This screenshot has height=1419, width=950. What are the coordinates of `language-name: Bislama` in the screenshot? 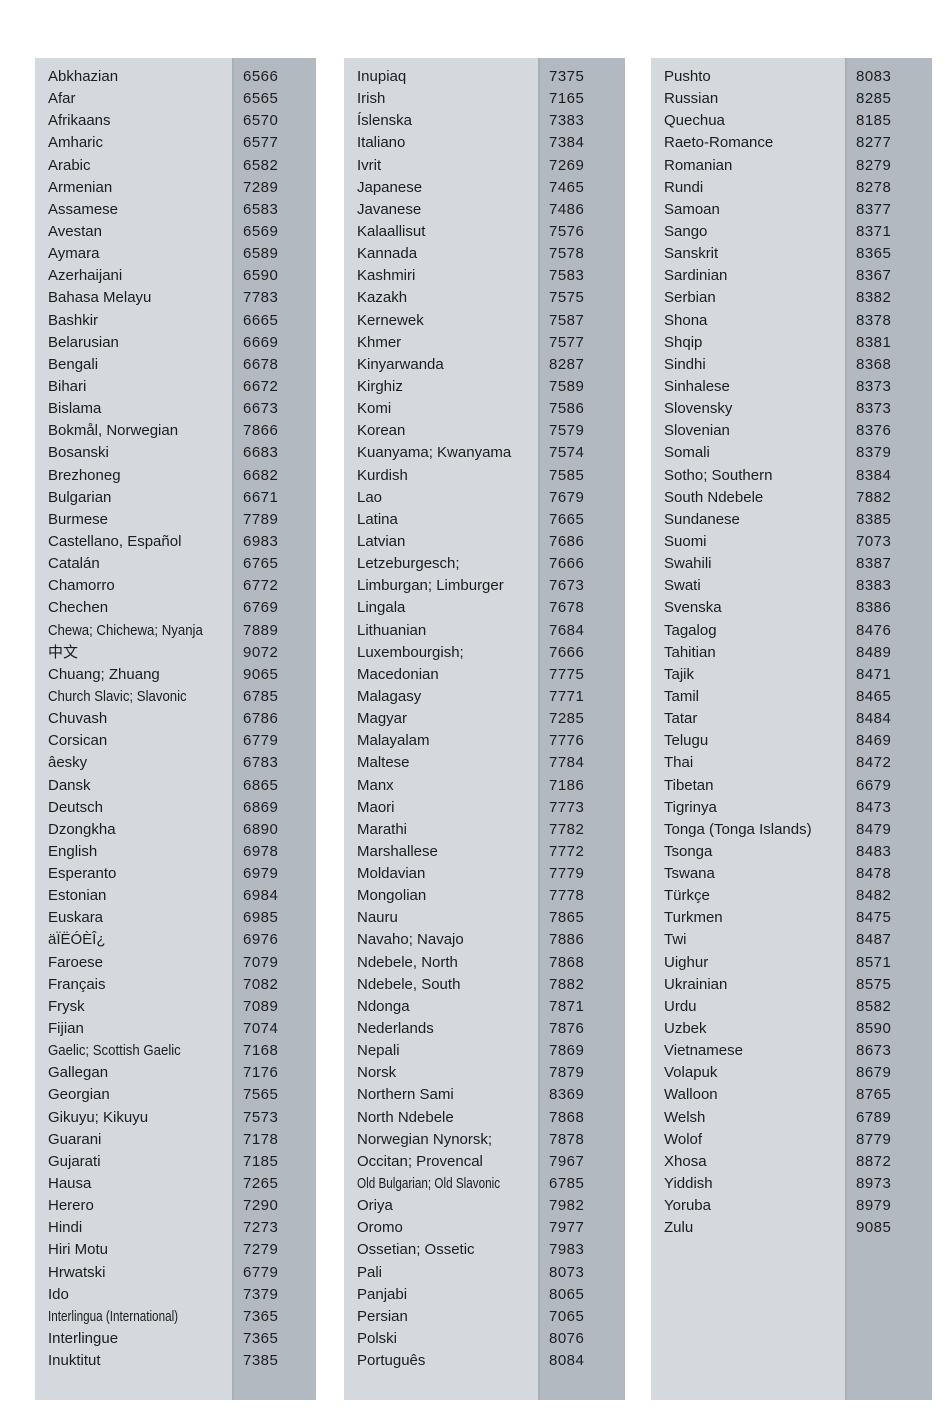 It's located at (75, 409).